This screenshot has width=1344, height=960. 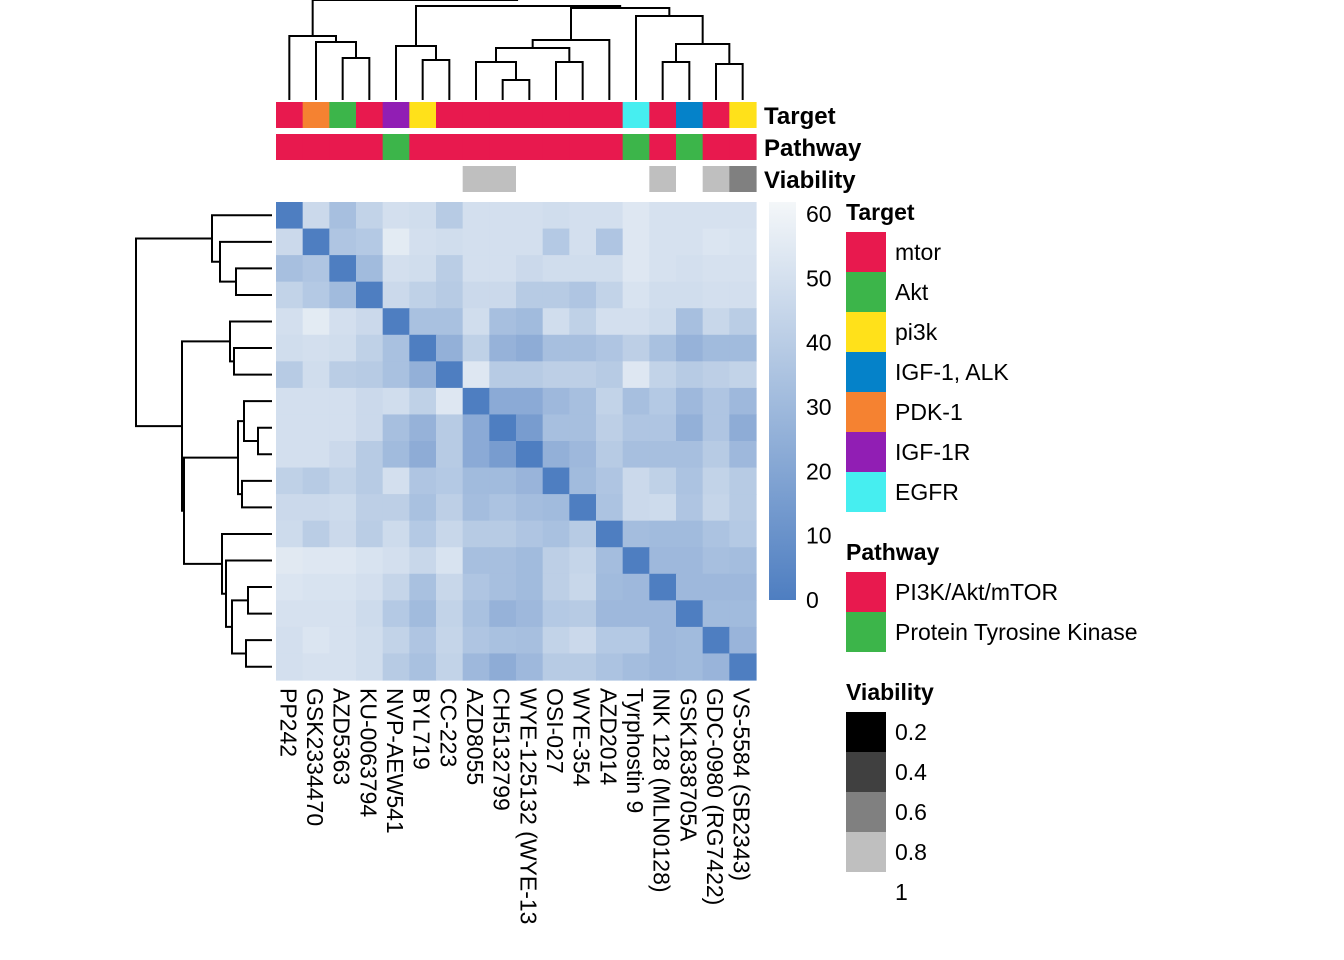 I want to click on legend-label: EGFR, so click(x=927, y=492).